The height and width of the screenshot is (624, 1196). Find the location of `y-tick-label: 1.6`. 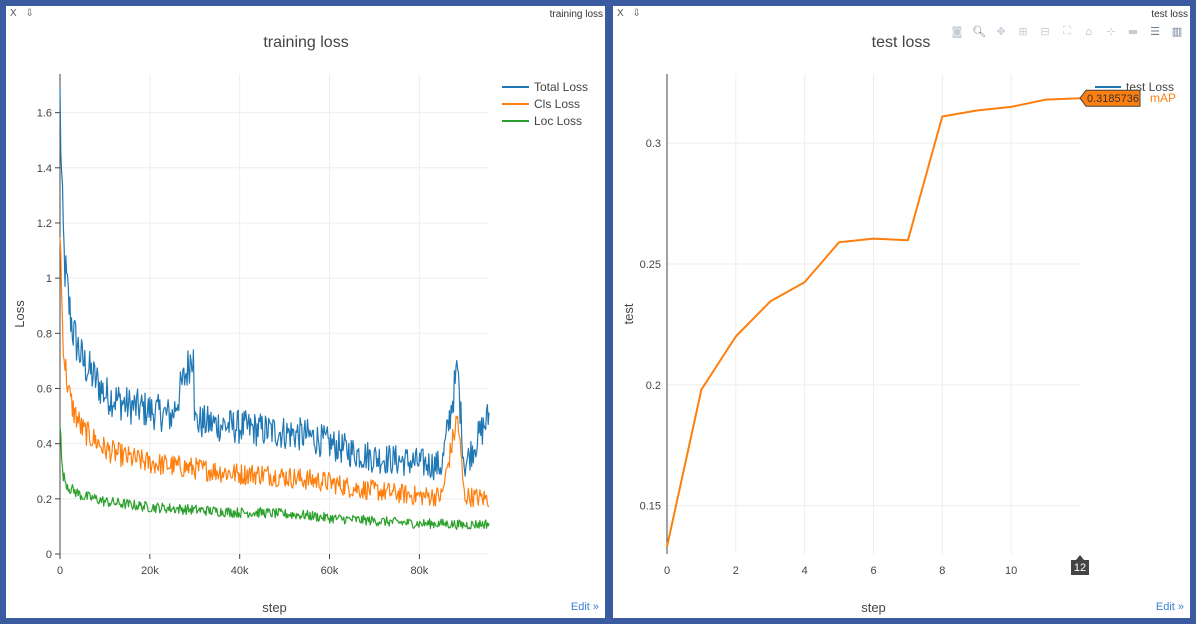

y-tick-label: 1.6 is located at coordinates (44, 114).